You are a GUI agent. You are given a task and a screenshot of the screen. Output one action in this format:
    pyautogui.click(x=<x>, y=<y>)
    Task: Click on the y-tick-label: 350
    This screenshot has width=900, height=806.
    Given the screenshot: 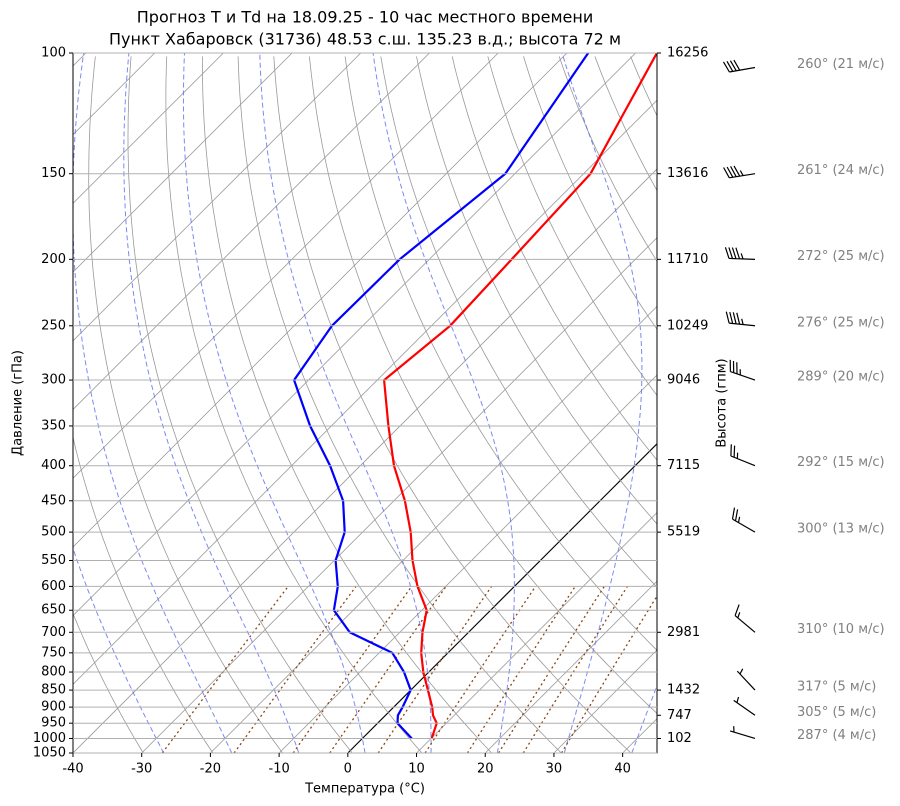 What is the action you would take?
    pyautogui.click(x=53, y=425)
    